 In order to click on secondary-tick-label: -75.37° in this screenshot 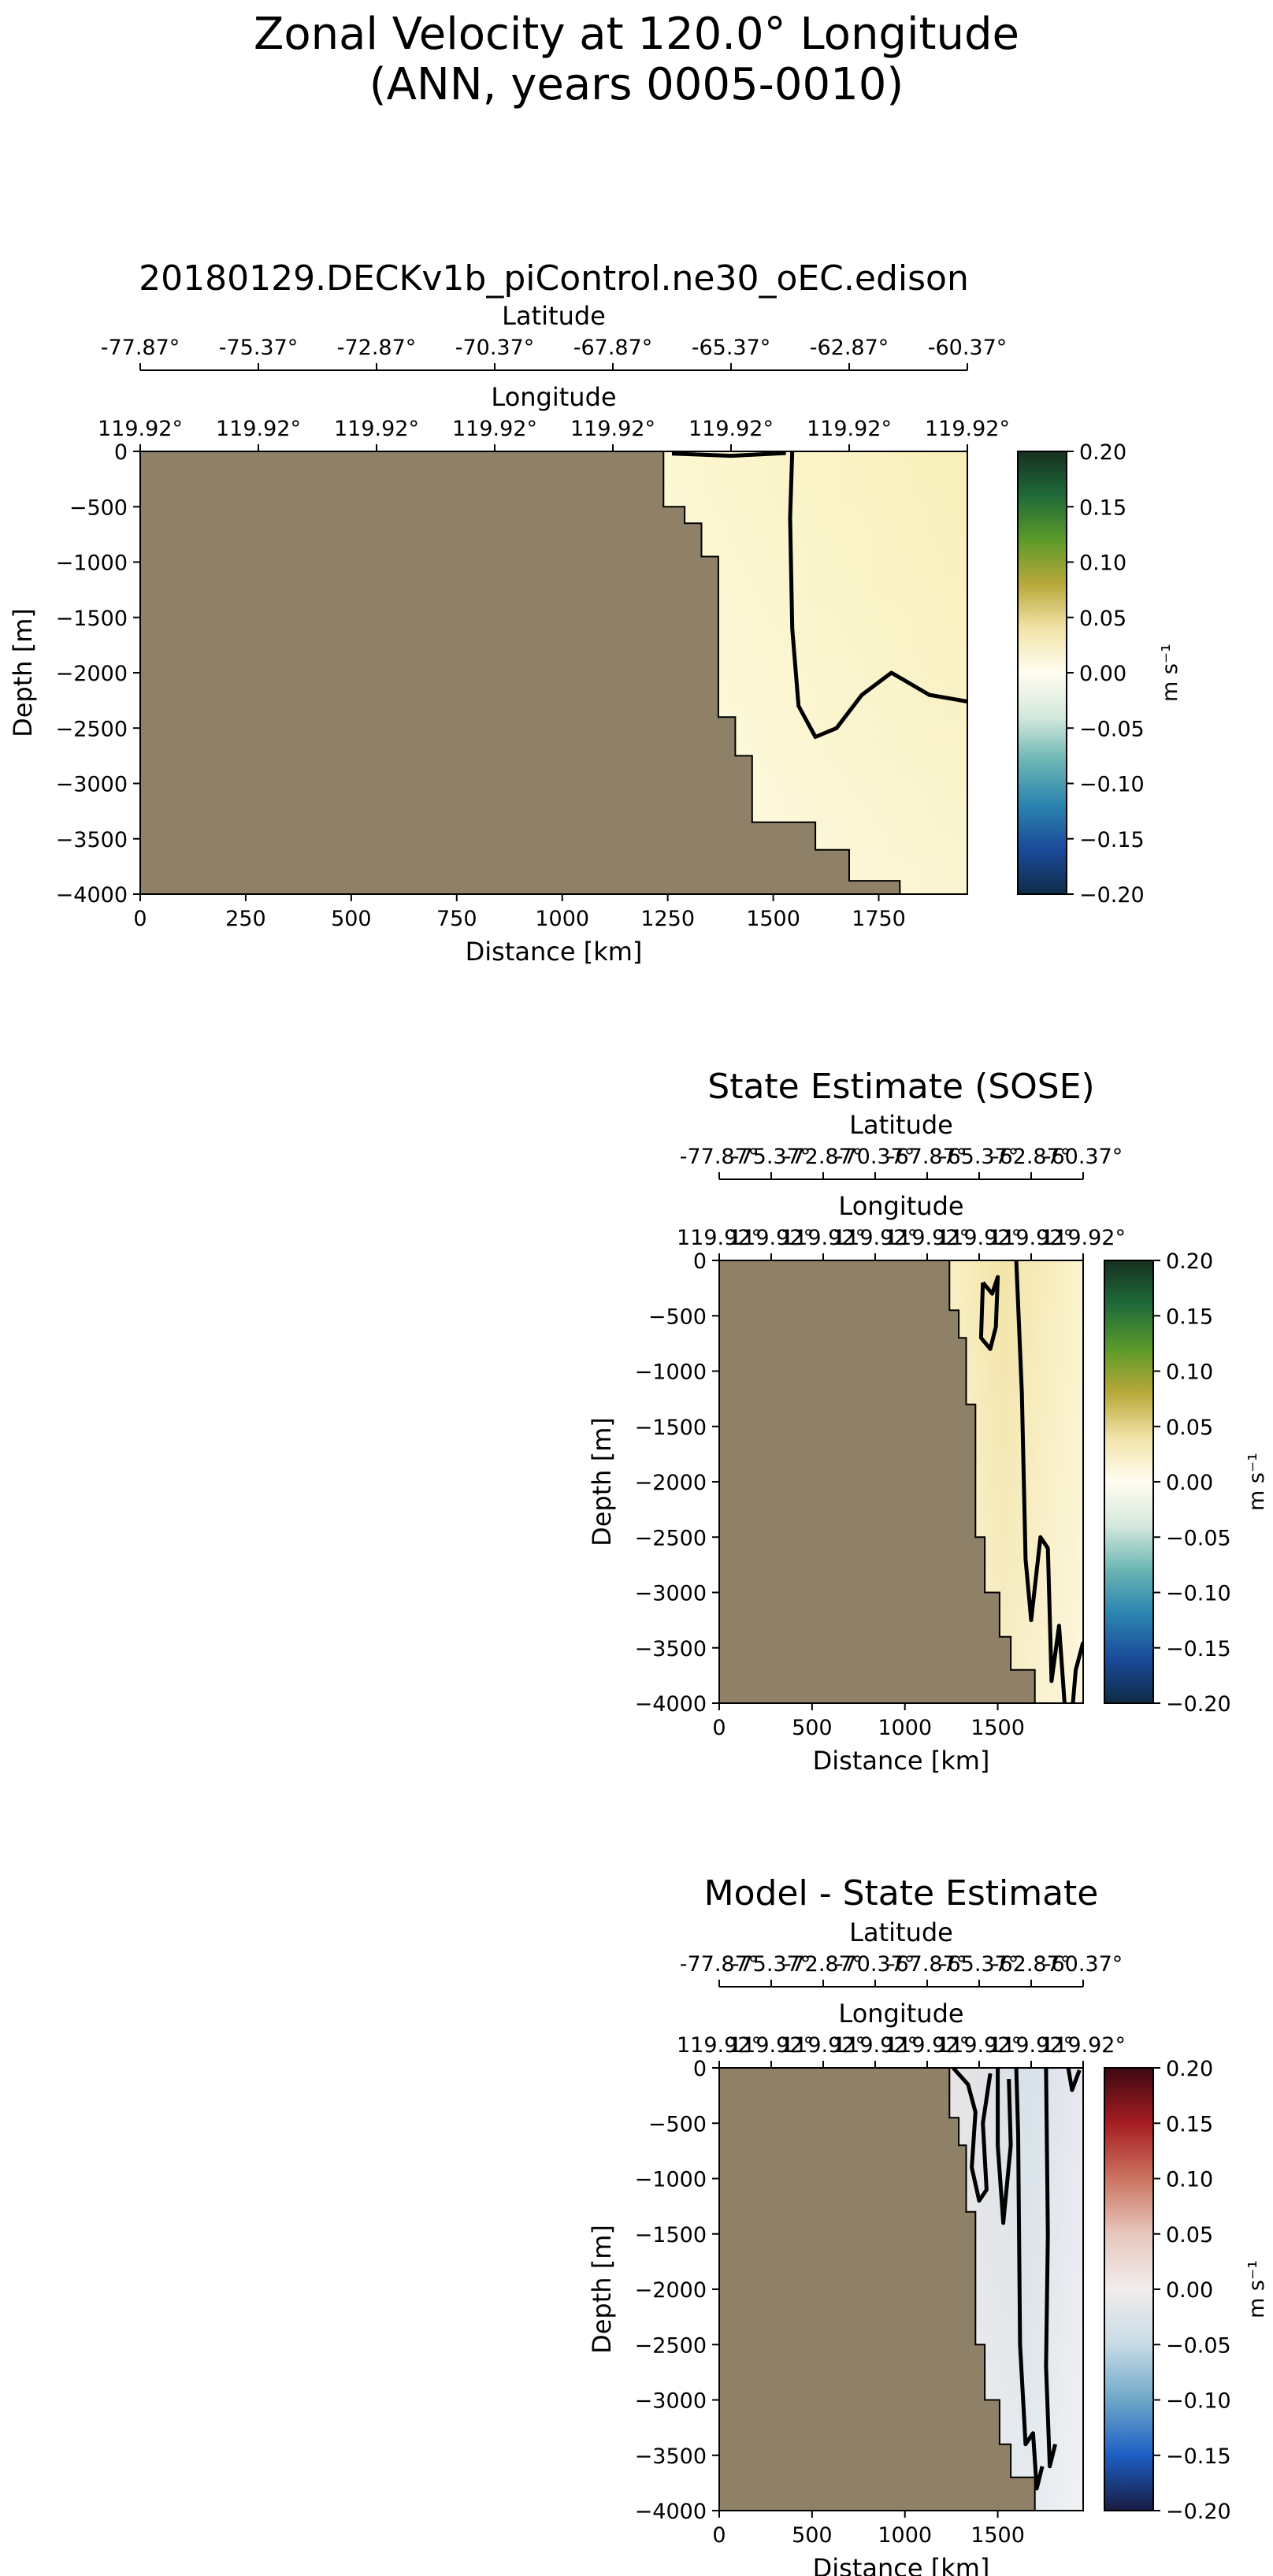, I will do `click(771, 1157)`.